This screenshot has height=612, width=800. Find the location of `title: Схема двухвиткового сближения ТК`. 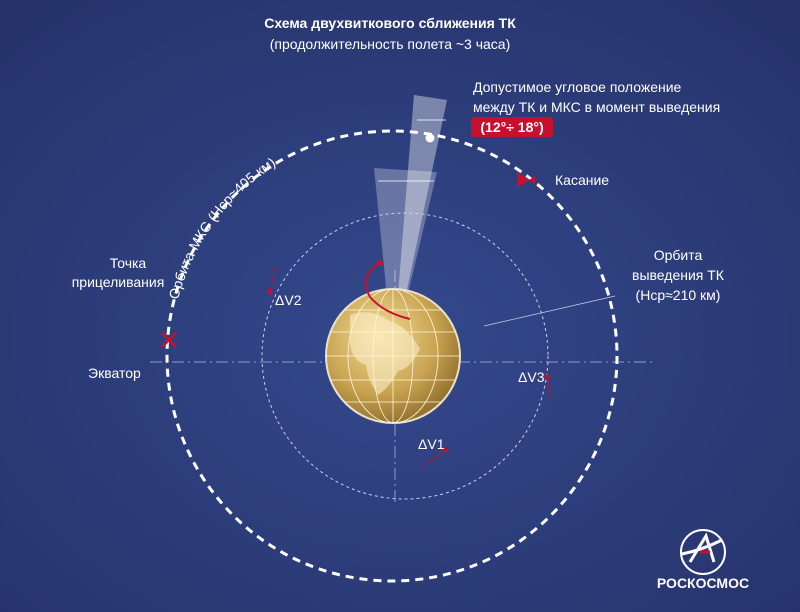

title: Схема двухвиткового сближения ТК is located at coordinates (390, 23).